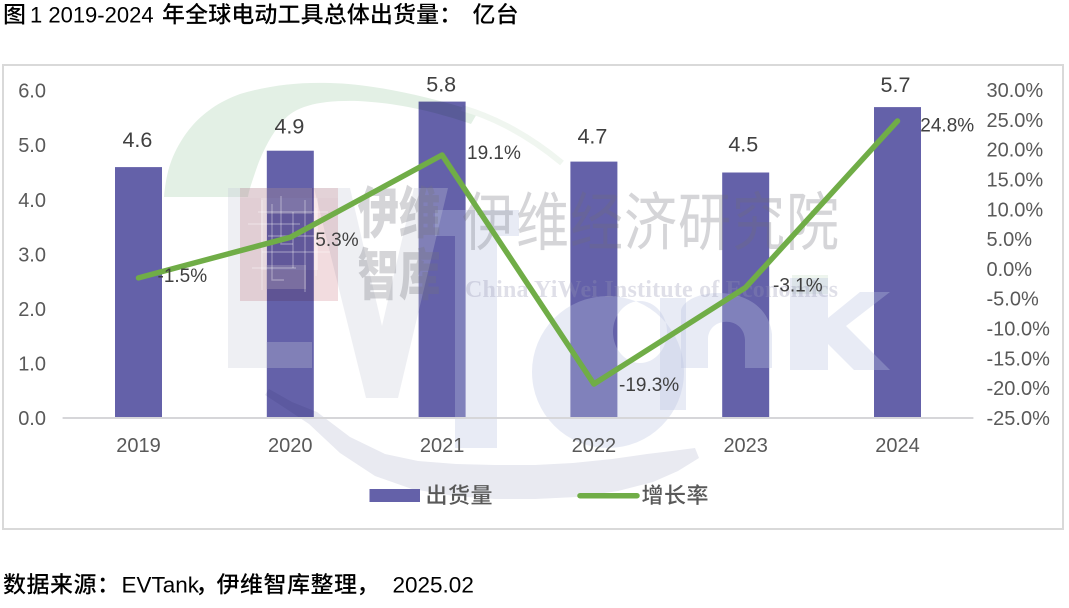  Describe the element at coordinates (896, 85) in the screenshot. I see `svg-text: 5.7` at that location.